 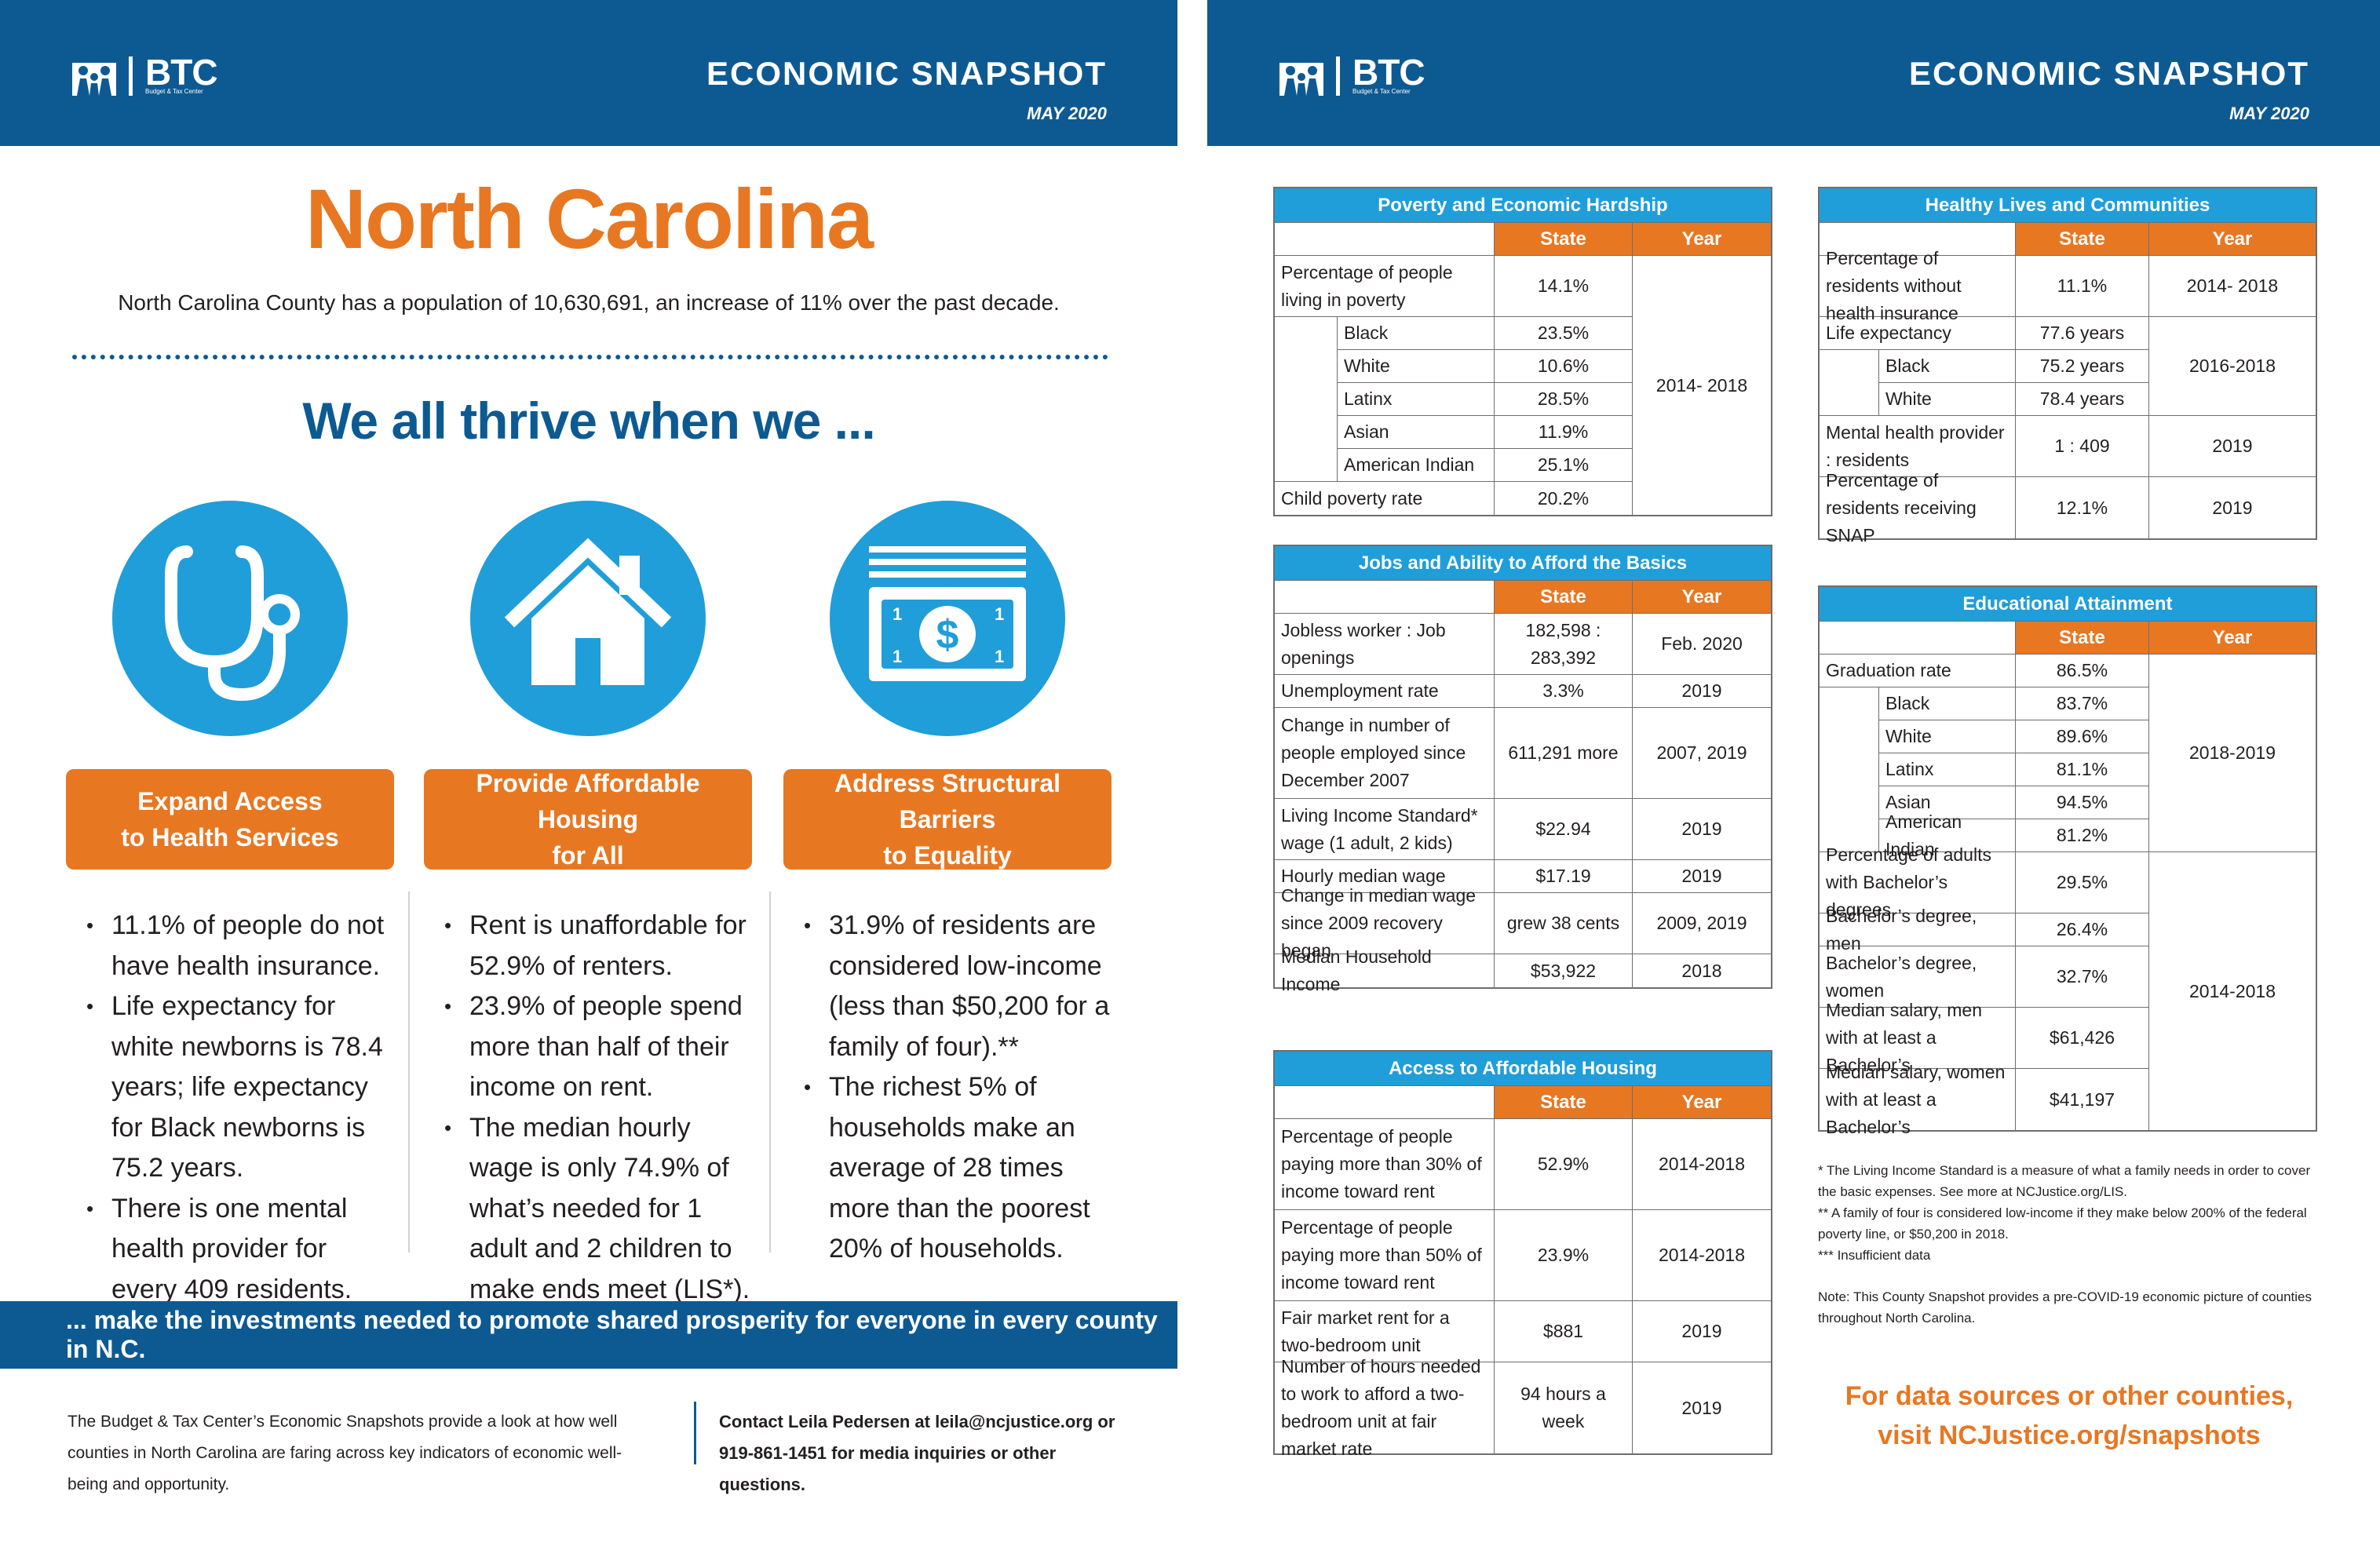 I want to click on table-cell-state: 75.2 years, so click(x=2082, y=366).